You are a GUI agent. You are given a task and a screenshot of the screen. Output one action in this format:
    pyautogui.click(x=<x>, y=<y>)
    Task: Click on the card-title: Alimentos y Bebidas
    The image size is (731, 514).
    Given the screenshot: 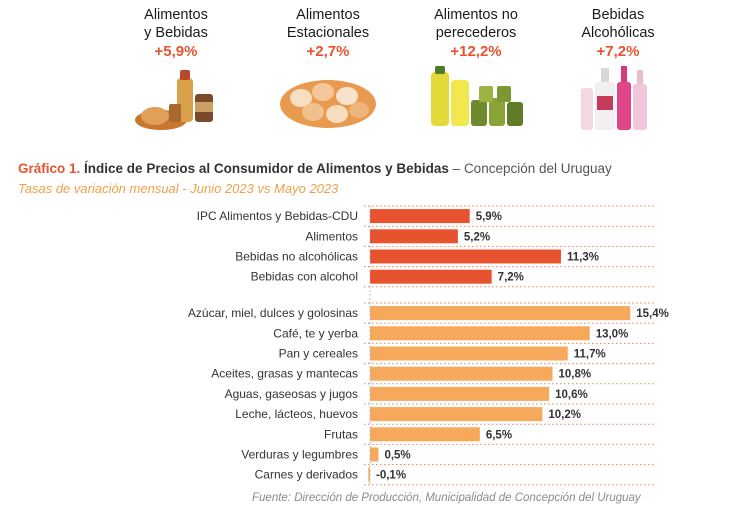 What is the action you would take?
    pyautogui.click(x=176, y=24)
    